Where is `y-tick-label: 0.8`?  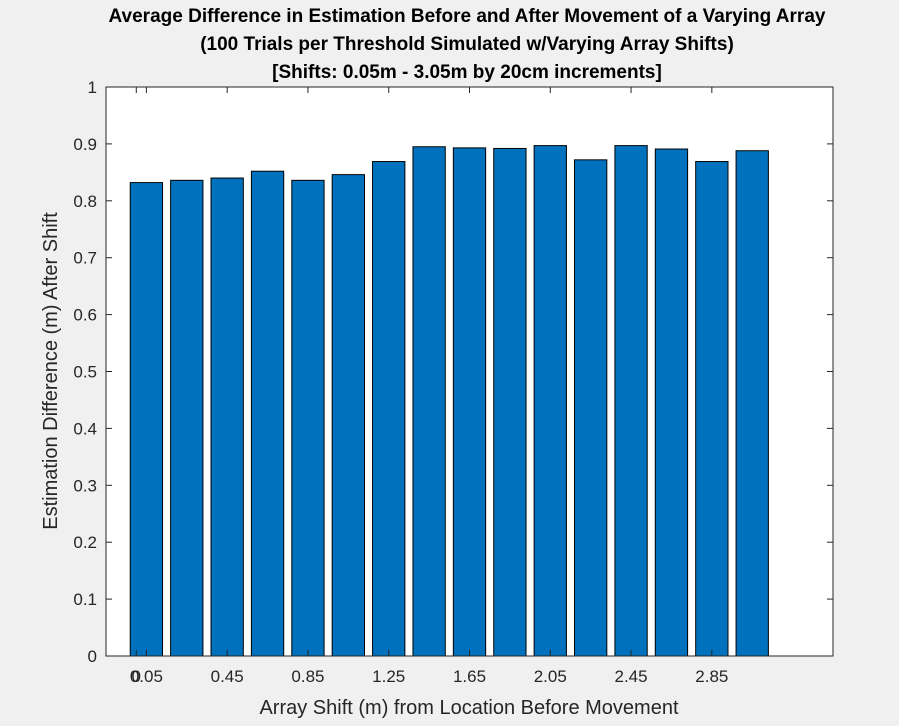
y-tick-label: 0.8 is located at coordinates (85, 201).